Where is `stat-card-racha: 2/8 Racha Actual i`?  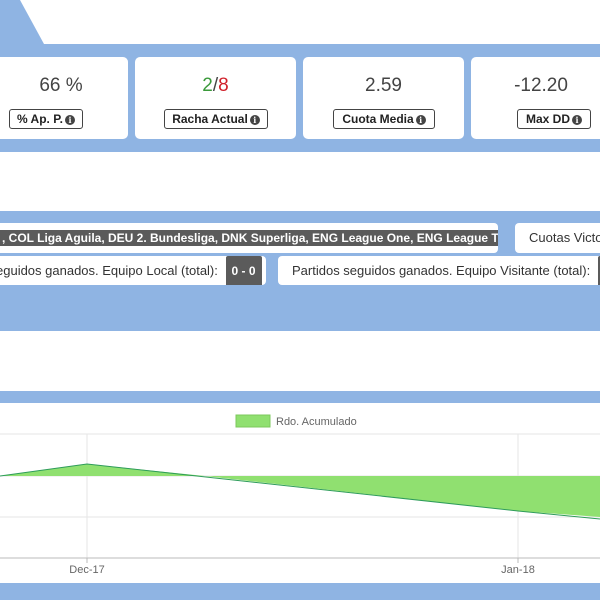
stat-card-racha: 2/8 Racha Actual i is located at coordinates (215, 98).